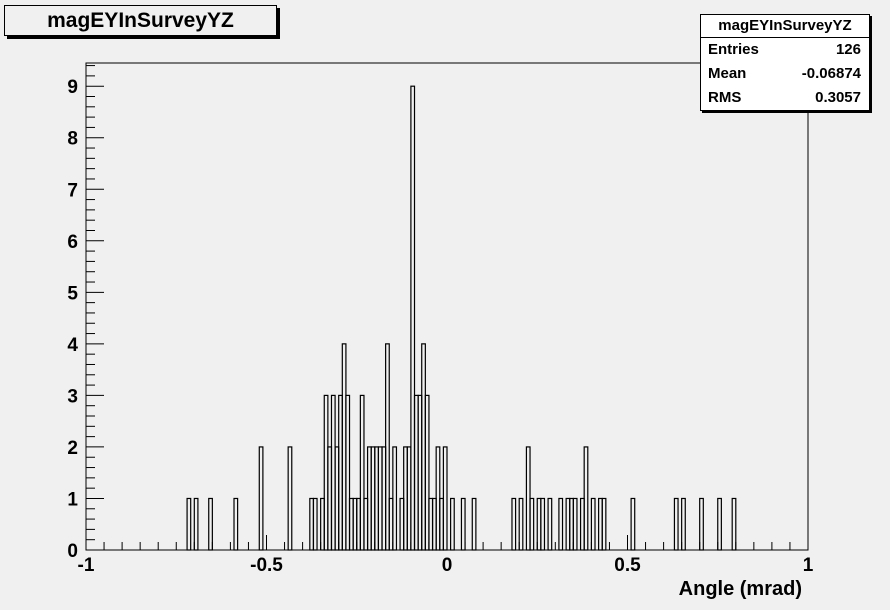  What do you see at coordinates (72, 396) in the screenshot?
I see `y-tick-label: 3` at bounding box center [72, 396].